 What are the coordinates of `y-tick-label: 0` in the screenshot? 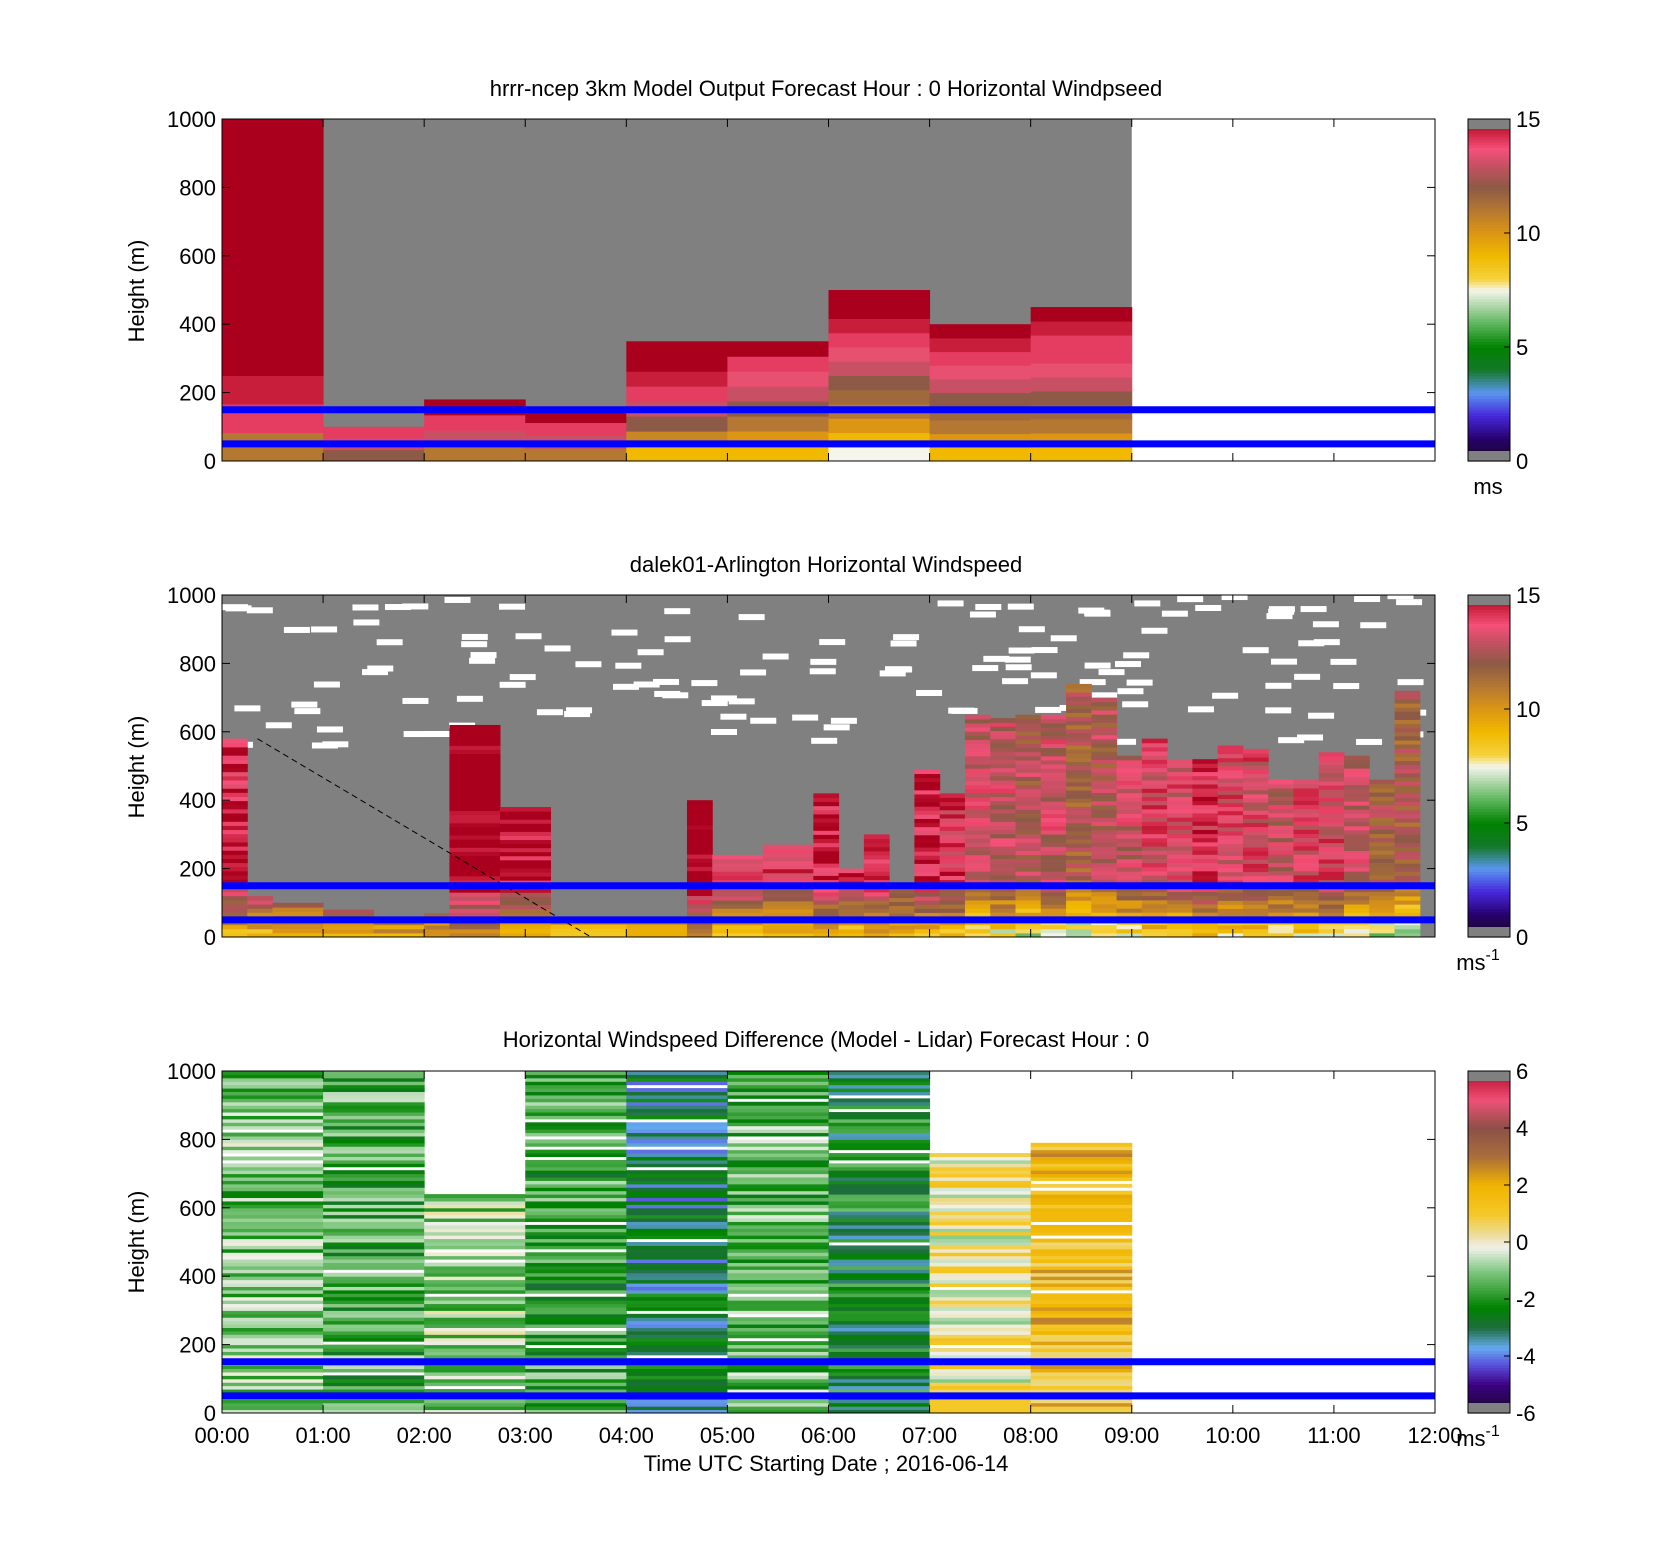 It's located at (210, 461).